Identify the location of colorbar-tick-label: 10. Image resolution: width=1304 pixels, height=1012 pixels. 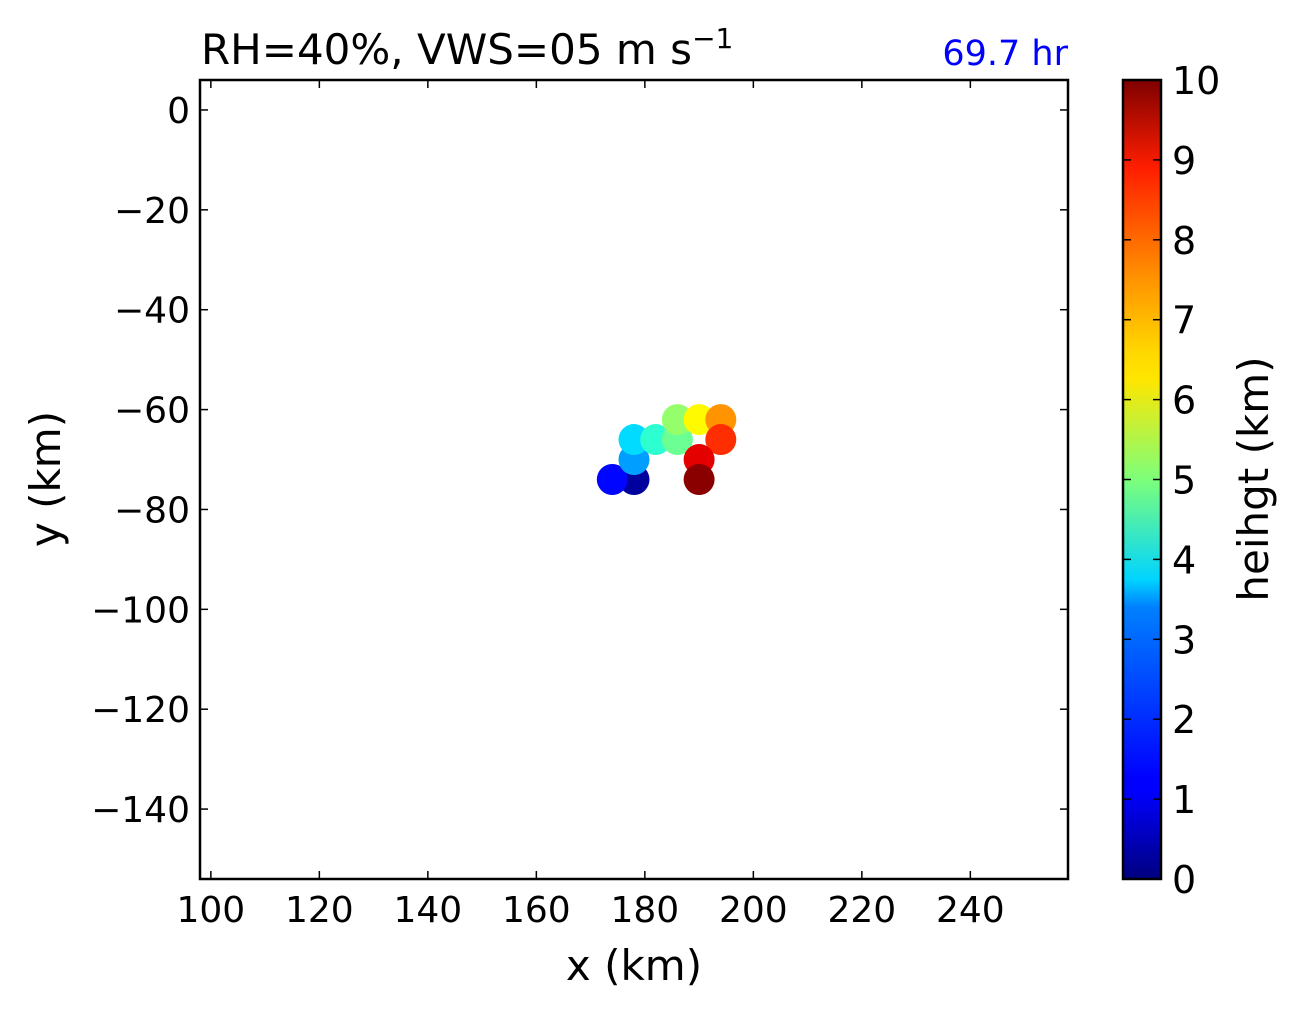
(1196, 81).